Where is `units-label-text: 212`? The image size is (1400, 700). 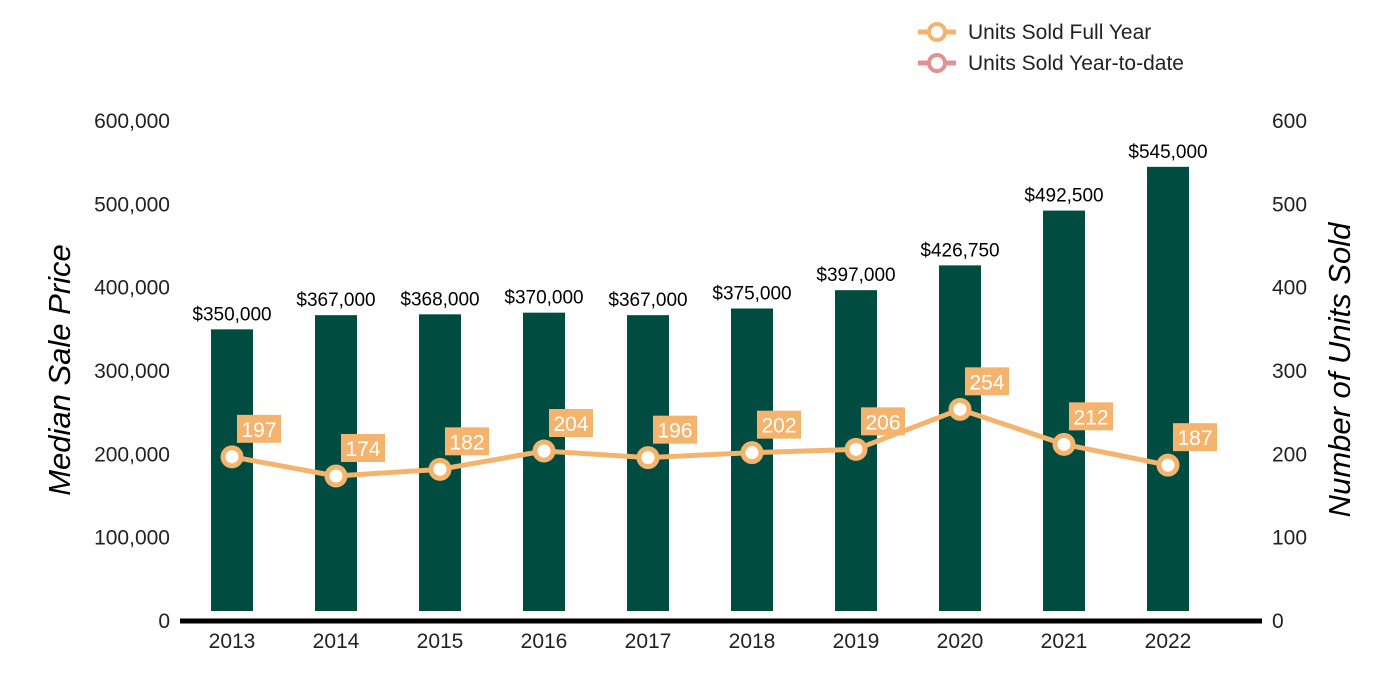 units-label-text: 212 is located at coordinates (1090, 417).